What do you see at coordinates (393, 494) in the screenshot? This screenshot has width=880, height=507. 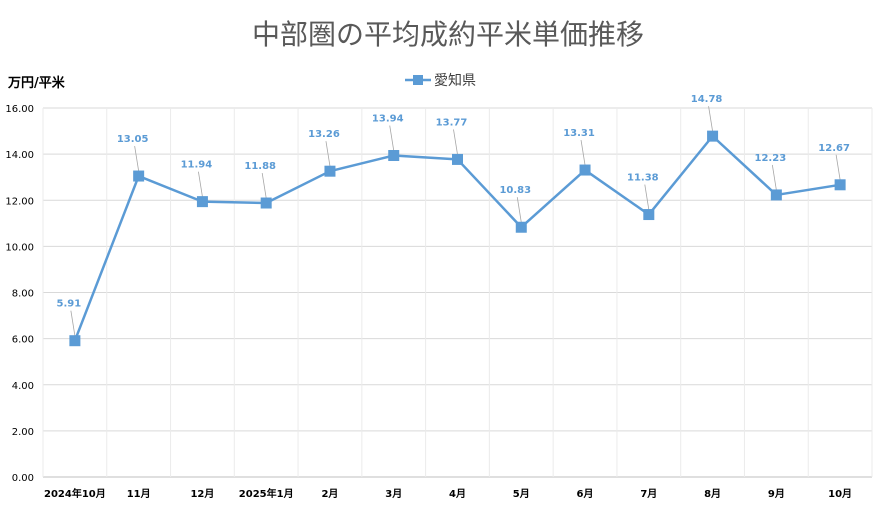 I see `x-tick-label: 3月` at bounding box center [393, 494].